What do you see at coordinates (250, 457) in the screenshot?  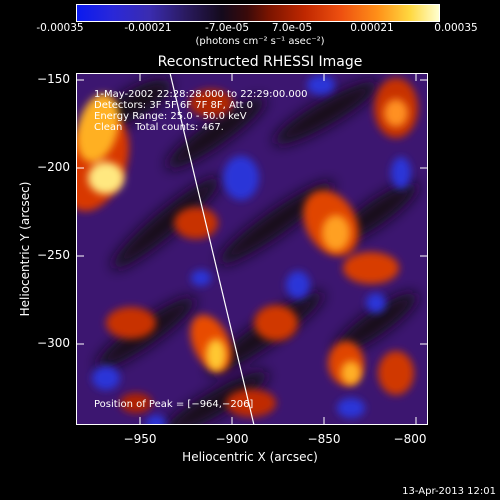 I see `x-axis-label: Heliocentric X (arcsec)` at bounding box center [250, 457].